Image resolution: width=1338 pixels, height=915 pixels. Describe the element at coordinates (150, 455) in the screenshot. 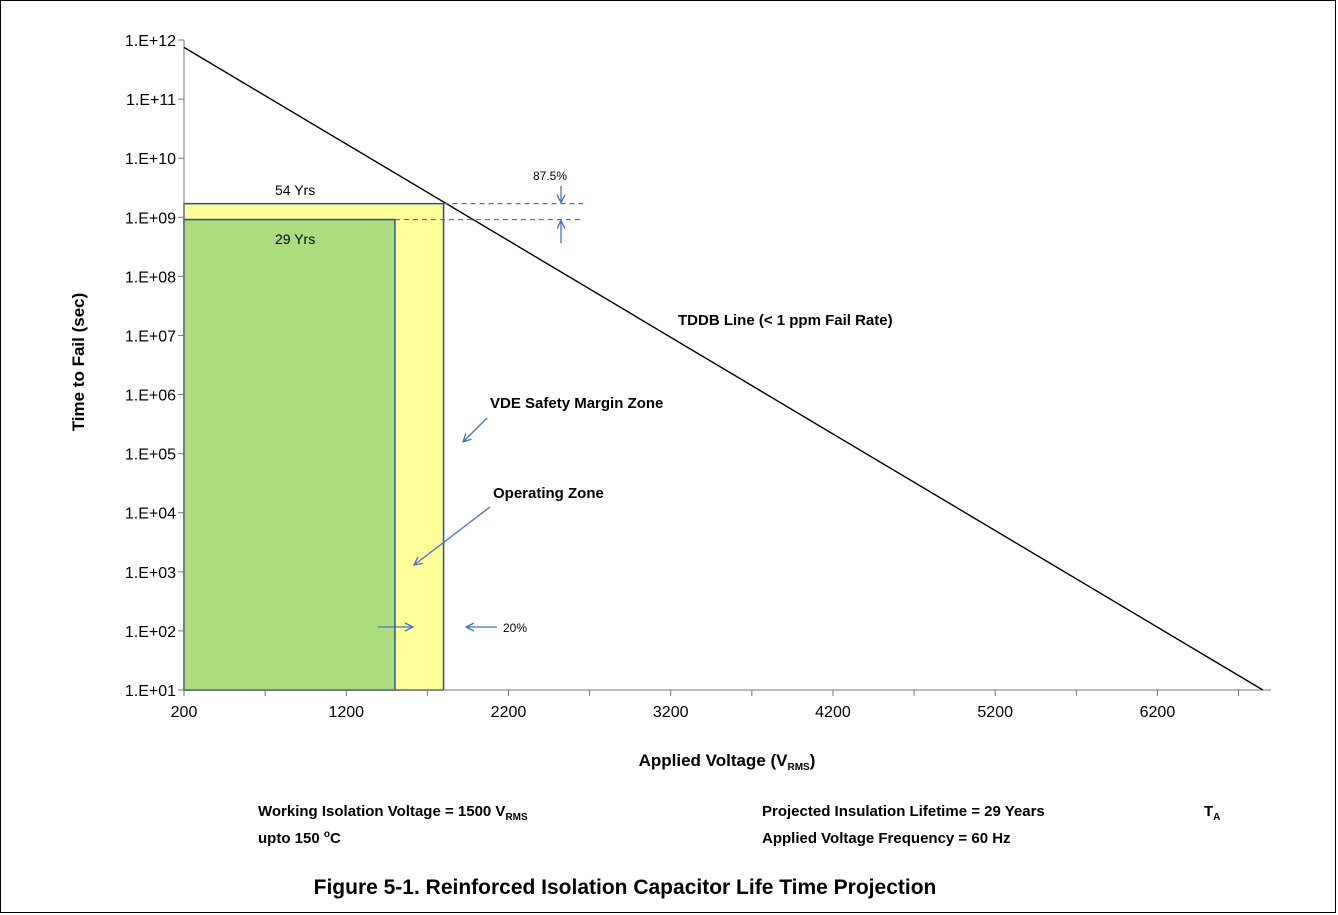

I see `y-tick-label: 1.E+05` at that location.